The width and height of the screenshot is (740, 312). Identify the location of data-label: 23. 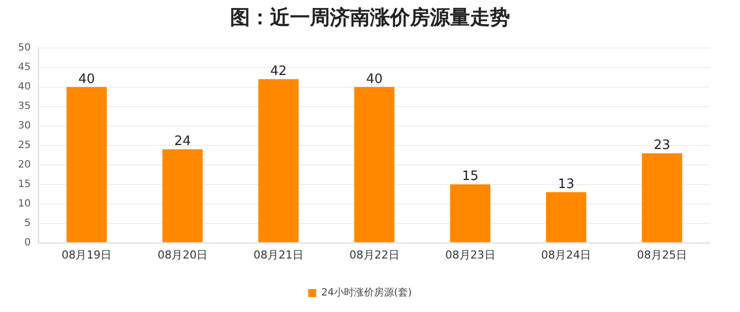
(662, 146).